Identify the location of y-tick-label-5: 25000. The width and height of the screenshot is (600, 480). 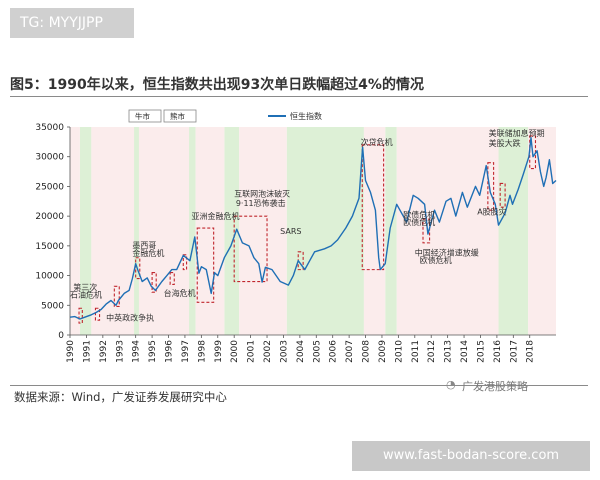
(49, 187).